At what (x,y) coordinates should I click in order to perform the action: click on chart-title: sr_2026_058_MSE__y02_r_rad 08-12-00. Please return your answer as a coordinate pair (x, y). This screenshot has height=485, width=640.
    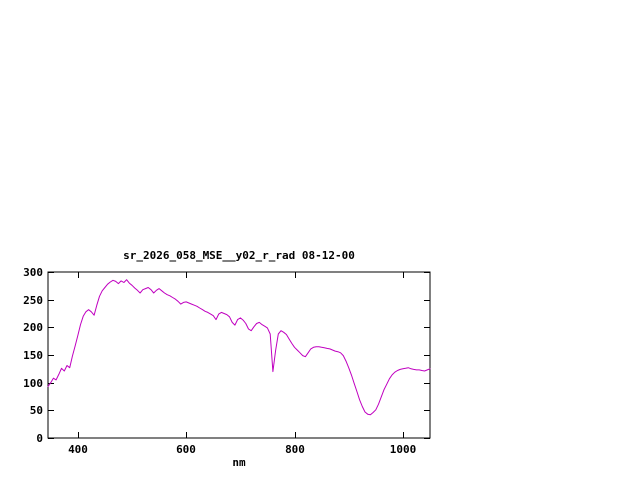
    Looking at the image, I should click on (239, 255).